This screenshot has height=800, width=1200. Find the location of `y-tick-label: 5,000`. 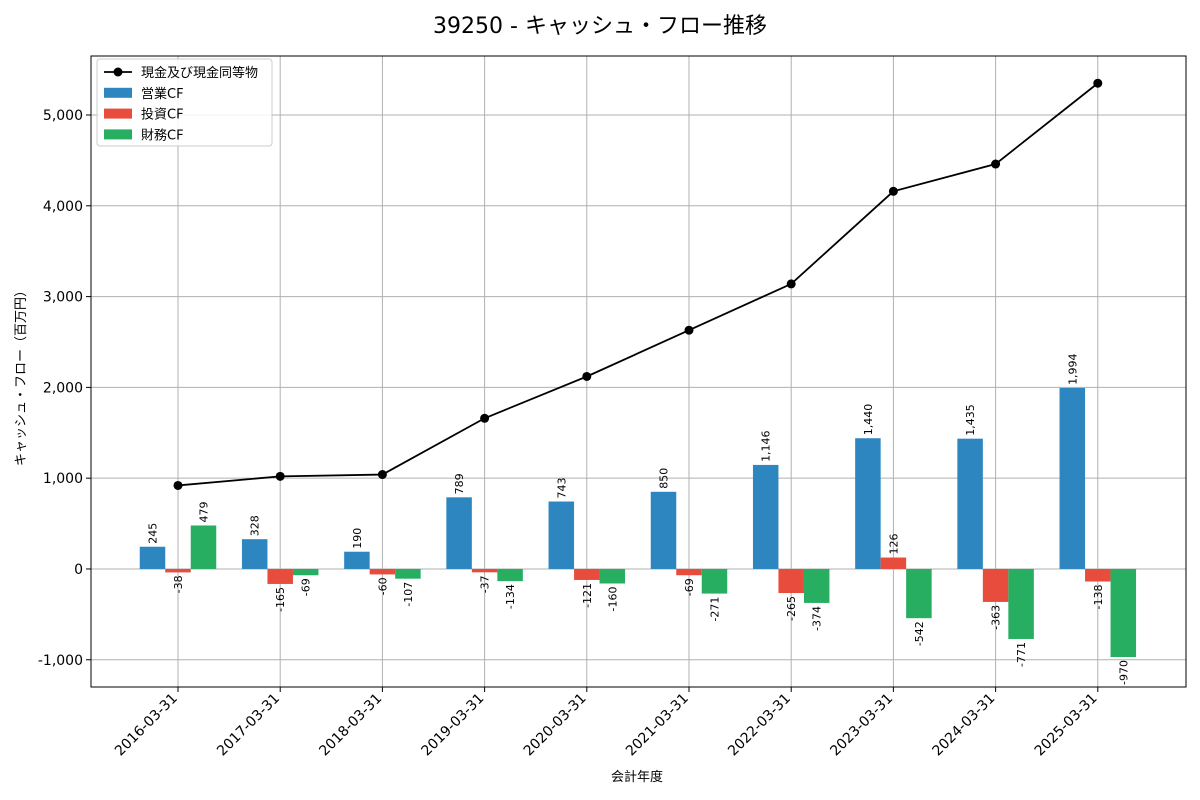

y-tick-label: 5,000 is located at coordinates (63, 116).